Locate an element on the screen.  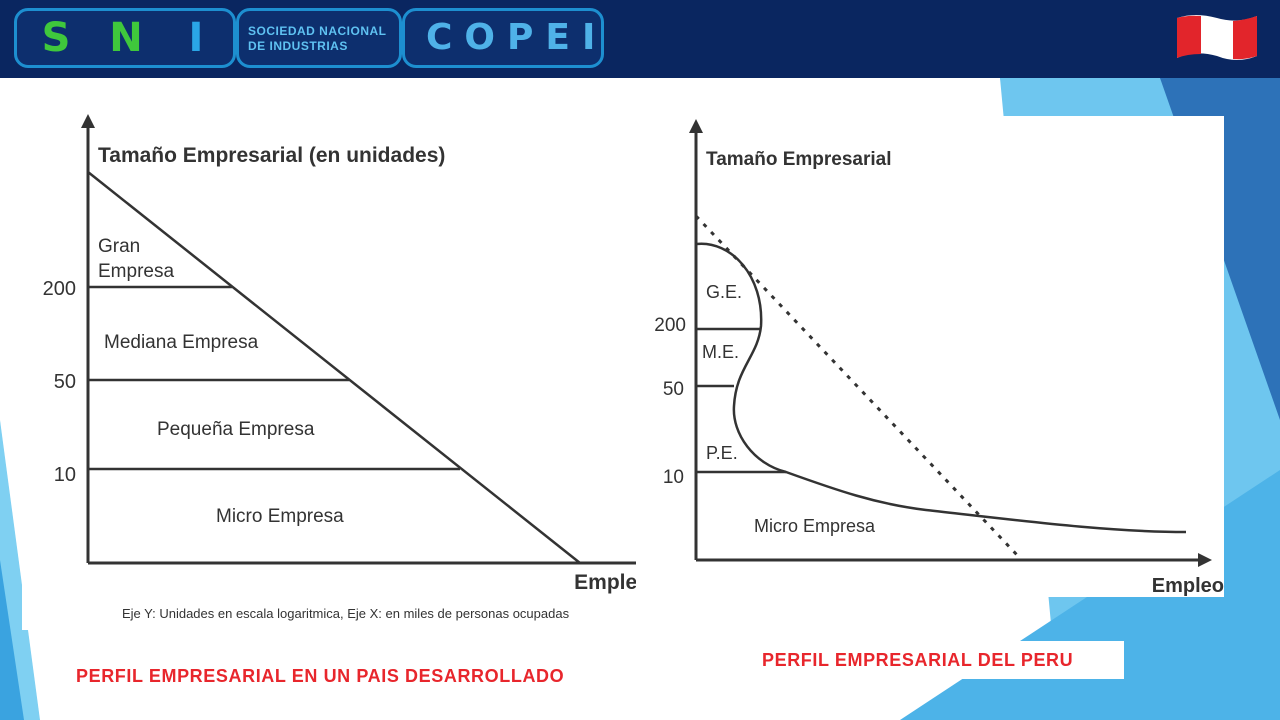
org-name-box is located at coordinates (319, 38).